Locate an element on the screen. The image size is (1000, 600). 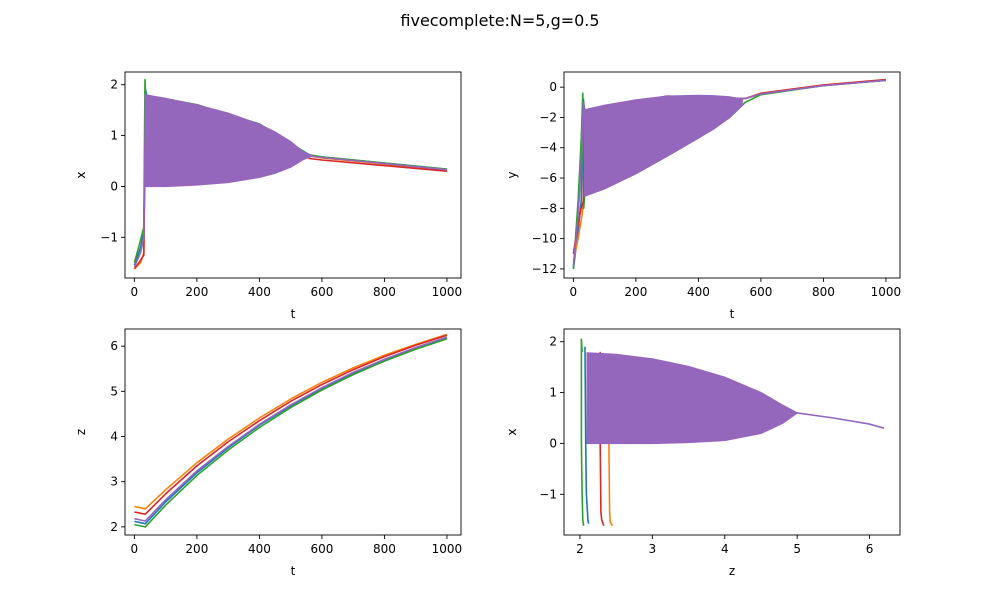
y-tick-label: −8 is located at coordinates (548, 208).